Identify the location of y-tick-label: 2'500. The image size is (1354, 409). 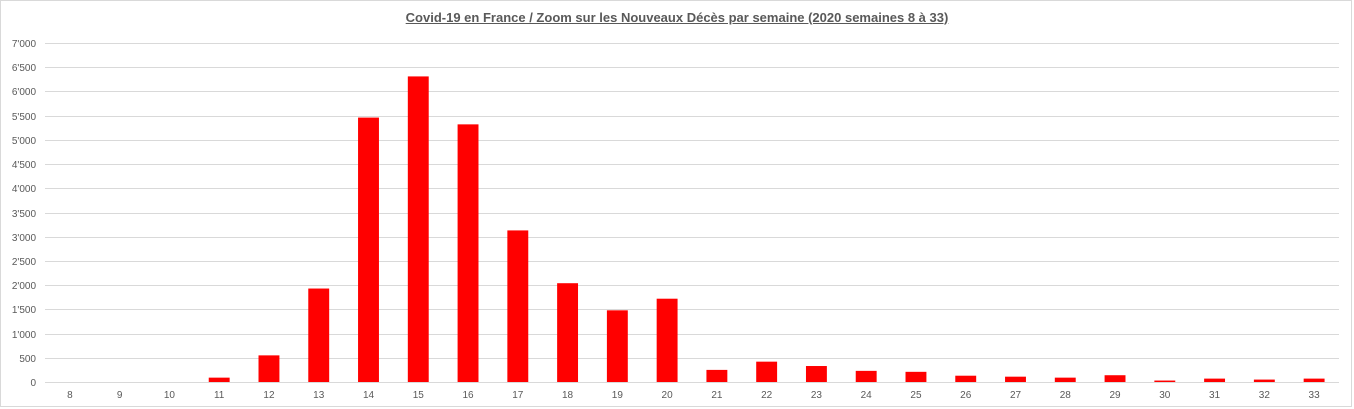
(24, 262).